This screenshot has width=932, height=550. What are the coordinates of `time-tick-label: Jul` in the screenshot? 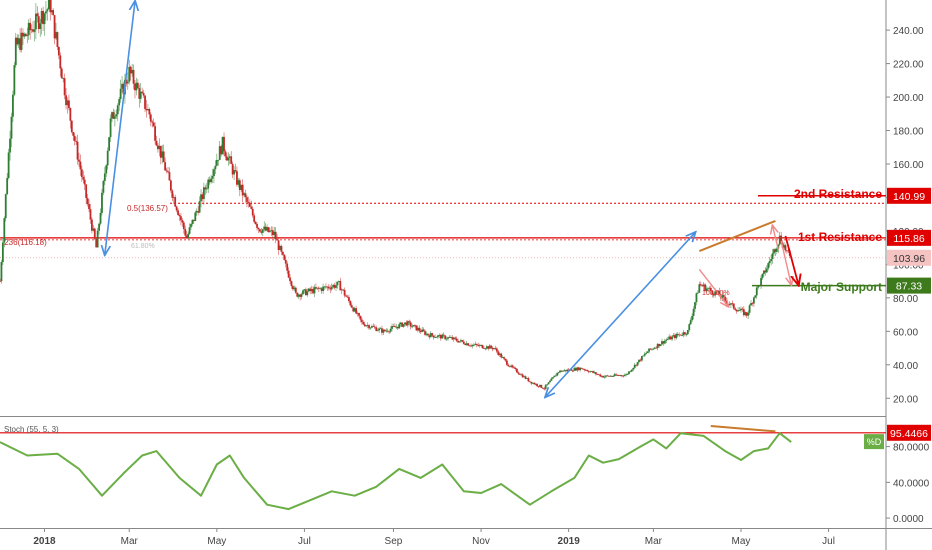 It's located at (828, 541).